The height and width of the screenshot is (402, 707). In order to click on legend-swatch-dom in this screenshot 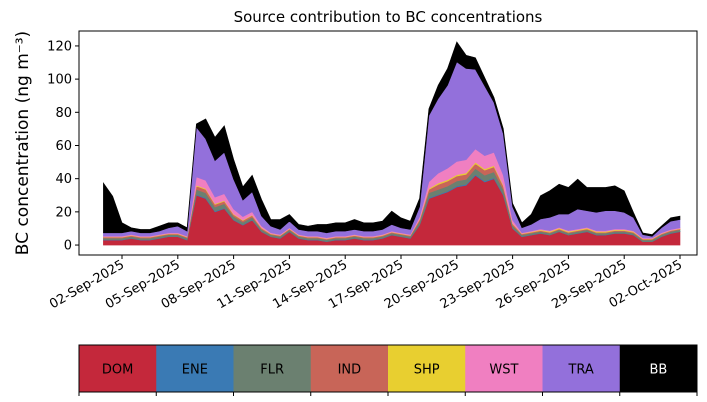, I will do `click(118, 368)`.